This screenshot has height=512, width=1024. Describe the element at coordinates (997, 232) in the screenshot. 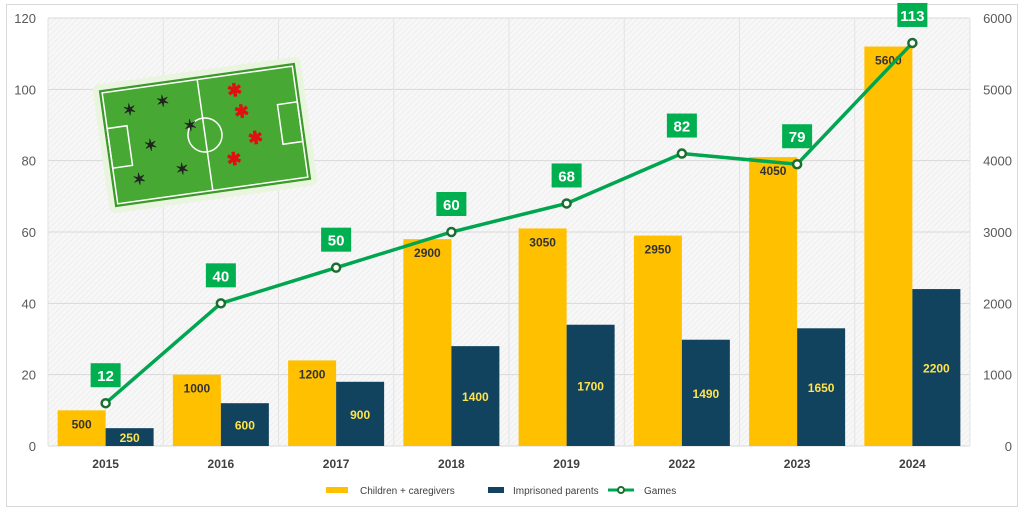

I see `right-axis-tick: 3000` at that location.